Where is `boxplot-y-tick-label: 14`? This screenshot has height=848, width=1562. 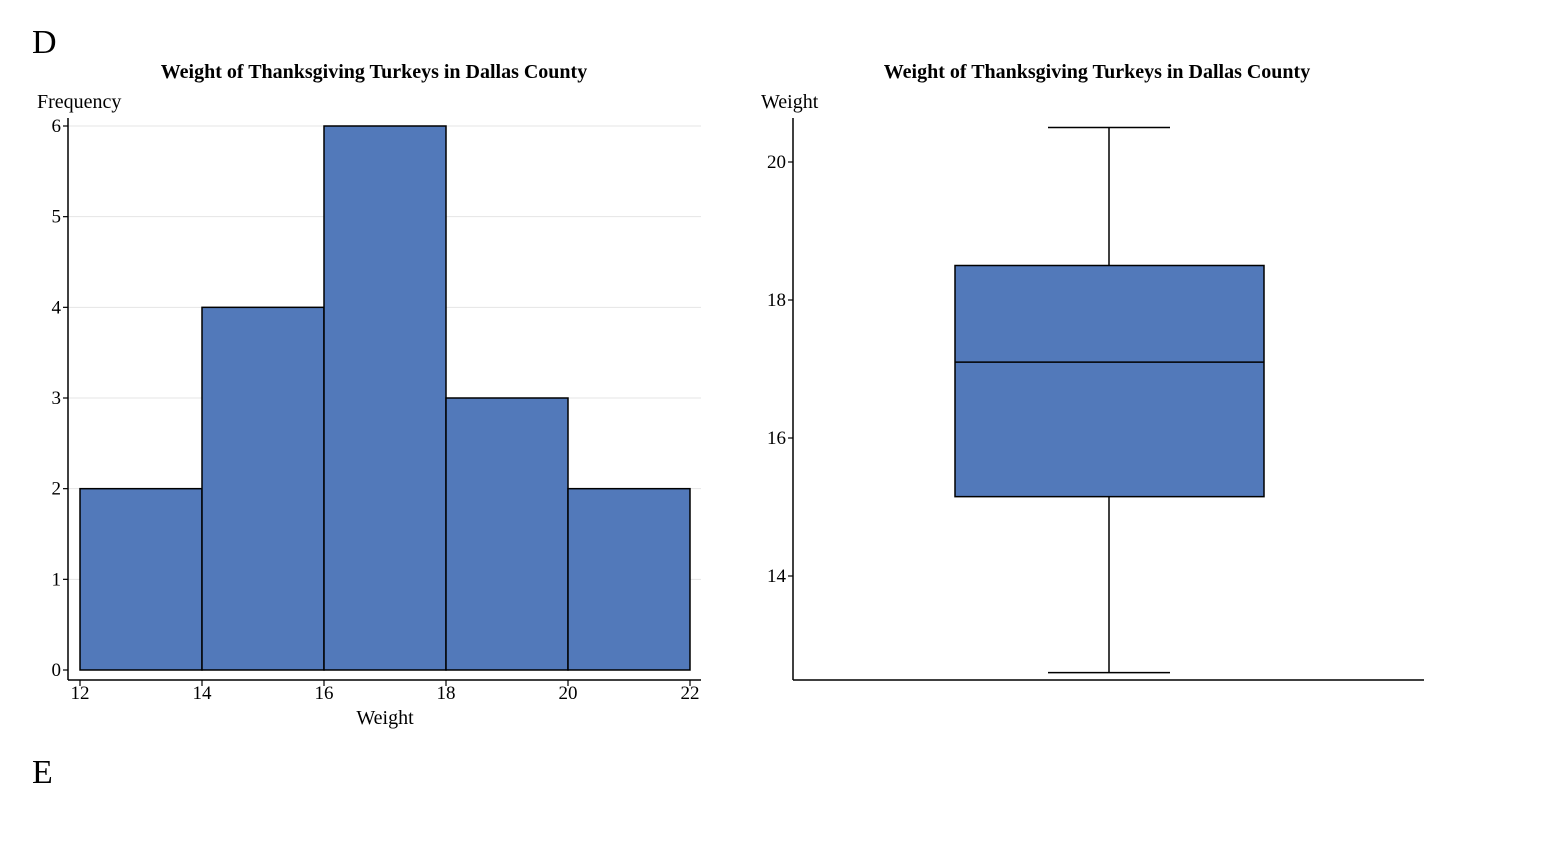 boxplot-y-tick-label: 14 is located at coordinates (777, 576).